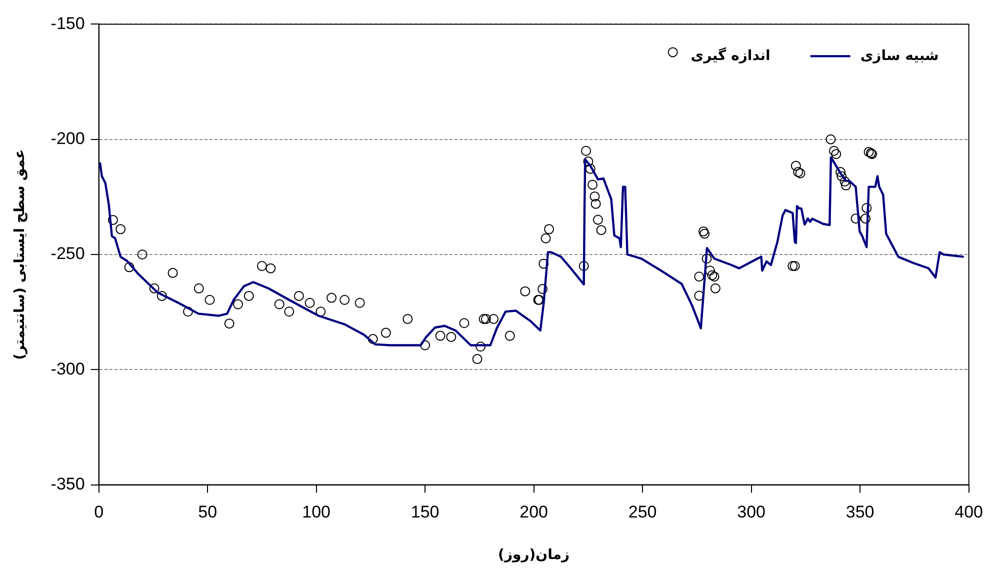  Describe the element at coordinates (316, 512) in the screenshot. I see `x-tick-label: 100` at that location.